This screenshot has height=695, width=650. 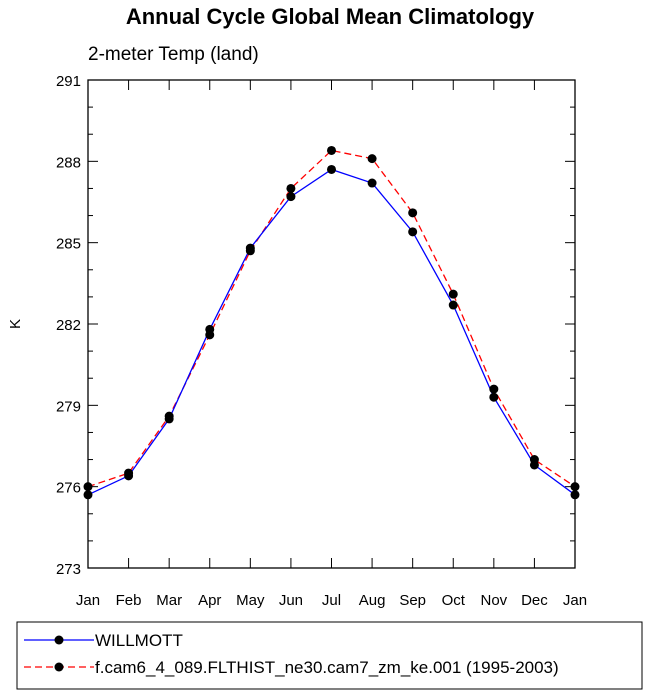 What do you see at coordinates (173, 54) in the screenshot?
I see `chart-subtitle: 2-meter Temp (land)` at bounding box center [173, 54].